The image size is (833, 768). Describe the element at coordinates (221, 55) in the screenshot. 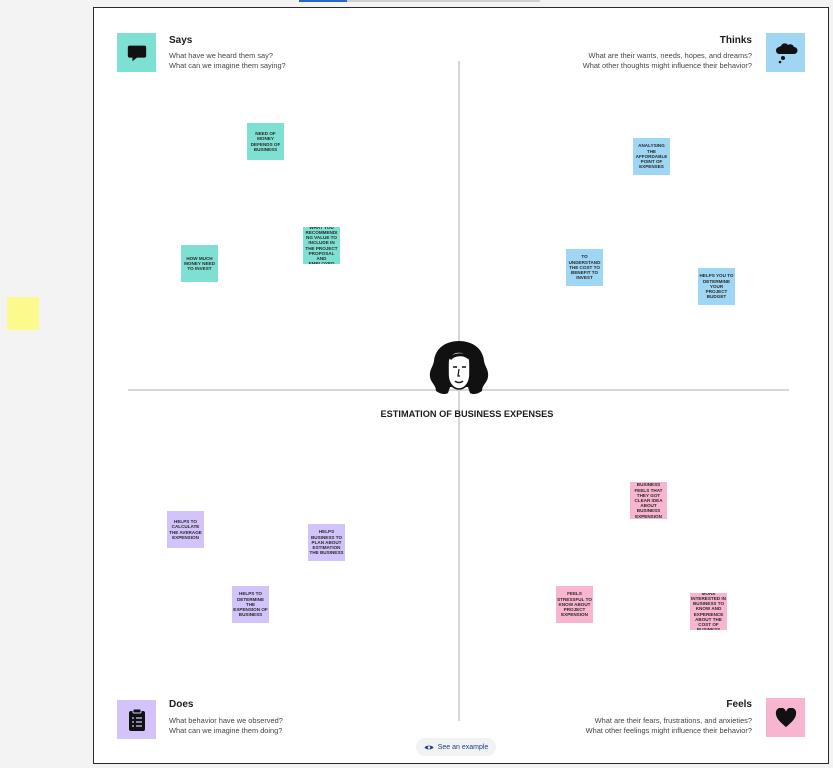

I see `says-question-1: What have we heard them say?` at that location.